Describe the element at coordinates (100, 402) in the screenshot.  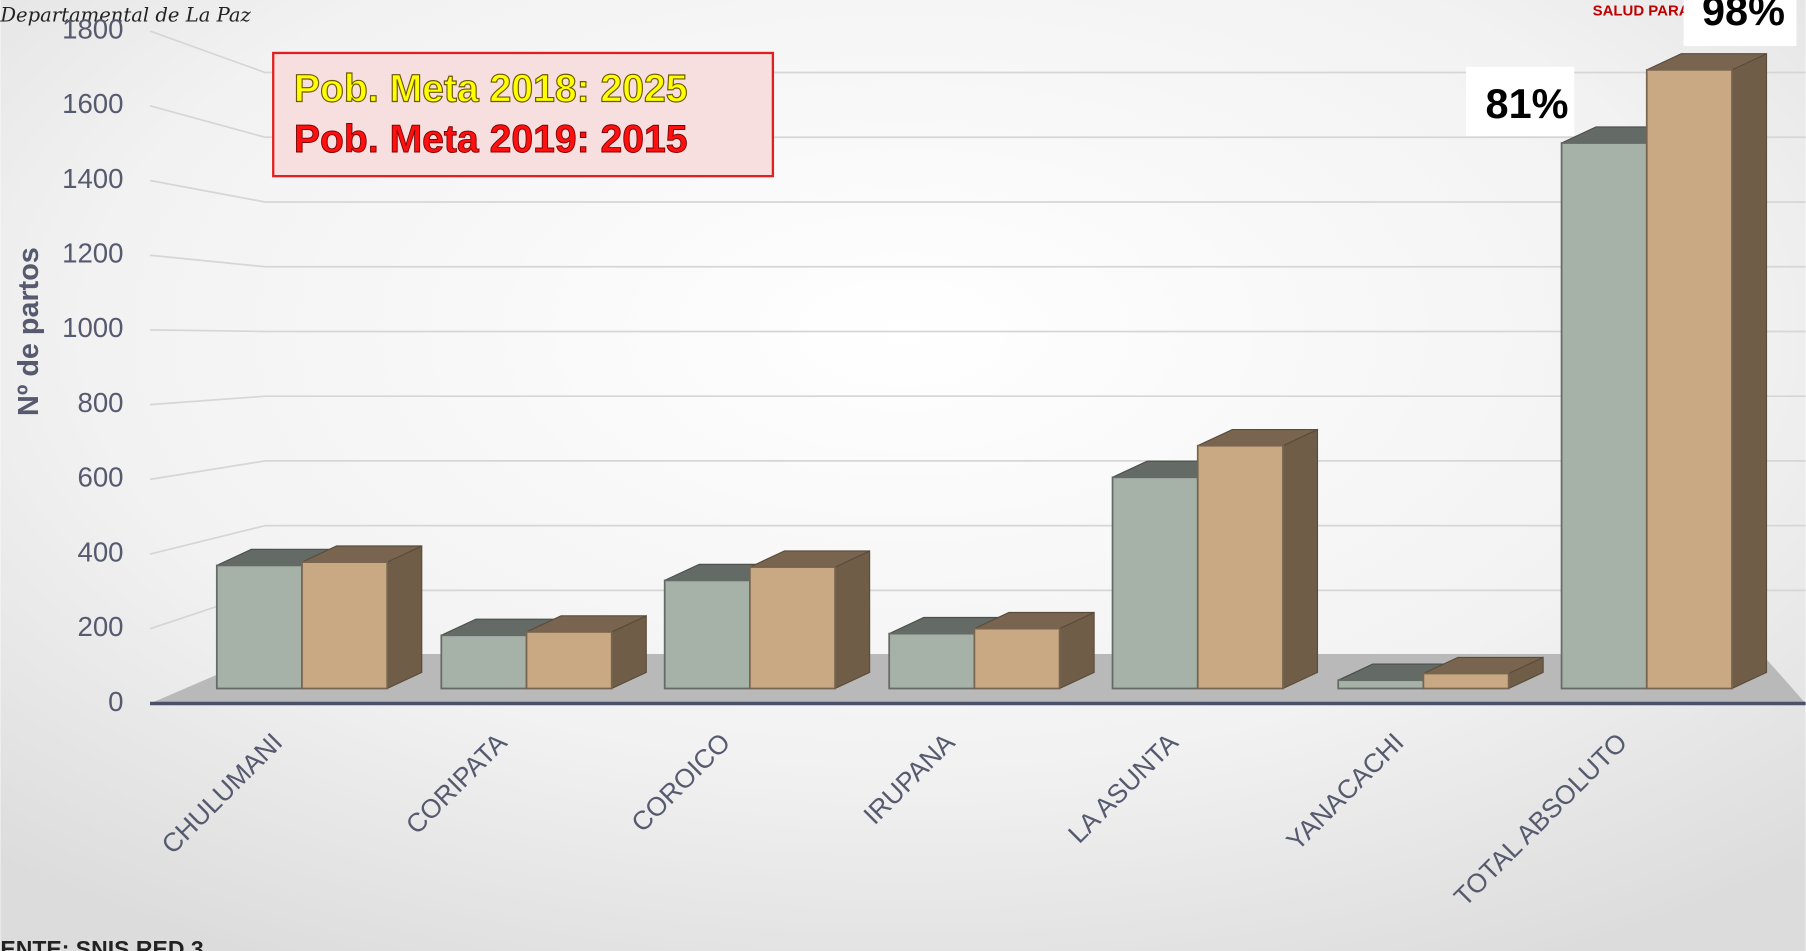
I see `y-tick-label: 800` at that location.